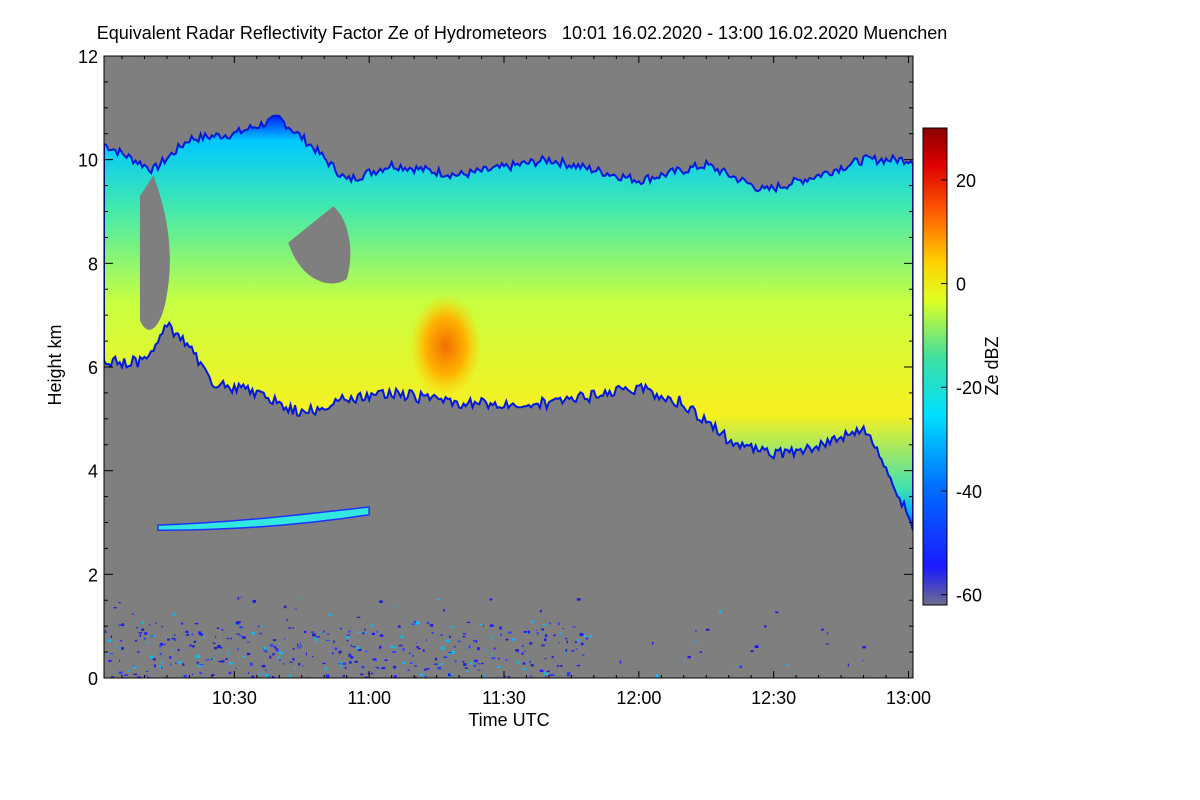  Describe the element at coordinates (969, 388) in the screenshot. I see `colorbar-tick-label: -20` at that location.